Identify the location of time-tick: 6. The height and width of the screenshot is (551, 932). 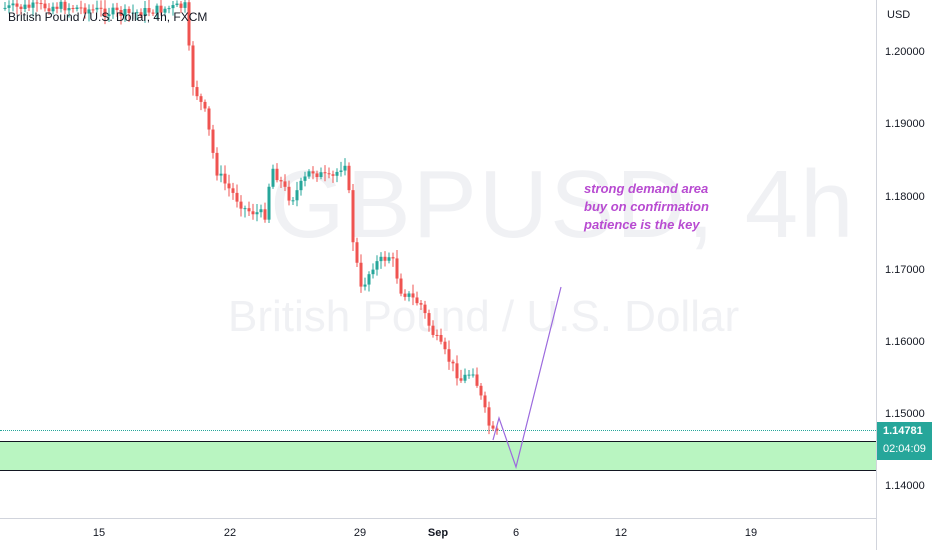
(516, 533).